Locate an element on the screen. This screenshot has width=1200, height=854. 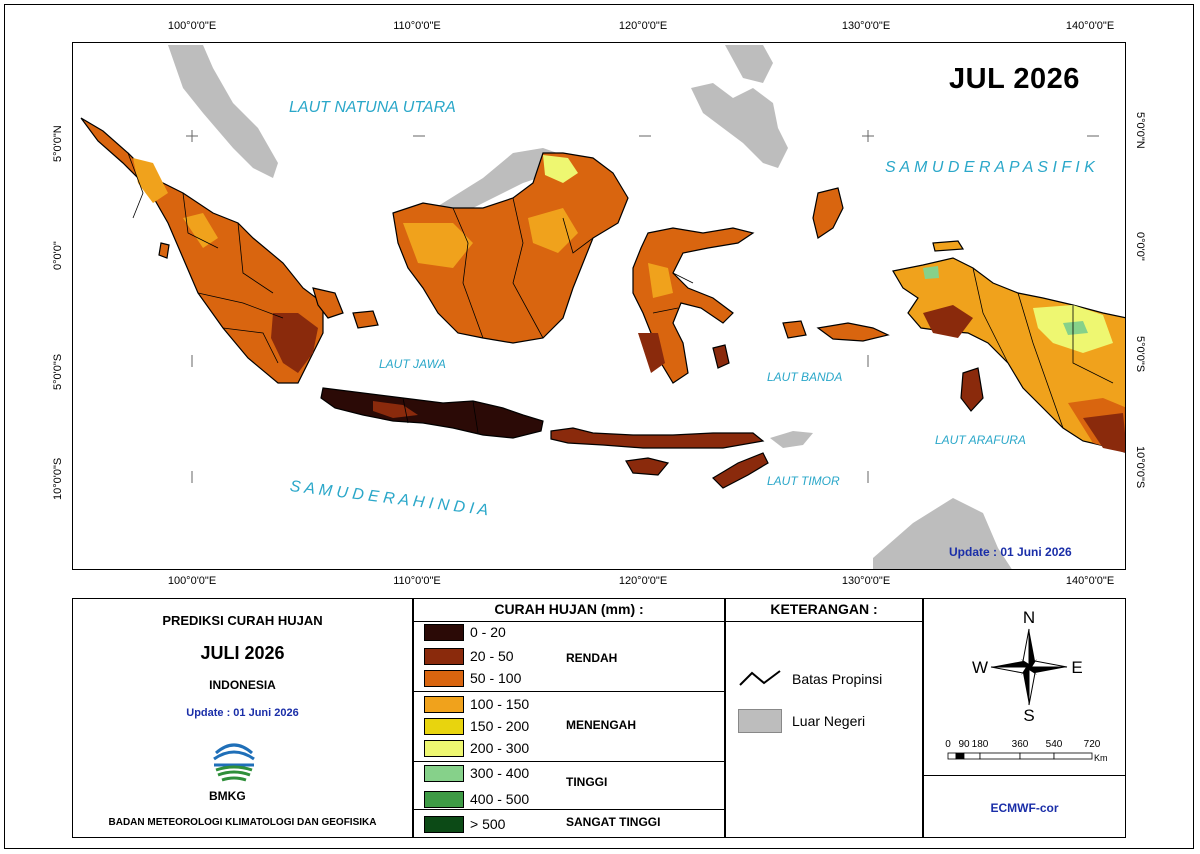
bangka-island is located at coordinates (328, 303).